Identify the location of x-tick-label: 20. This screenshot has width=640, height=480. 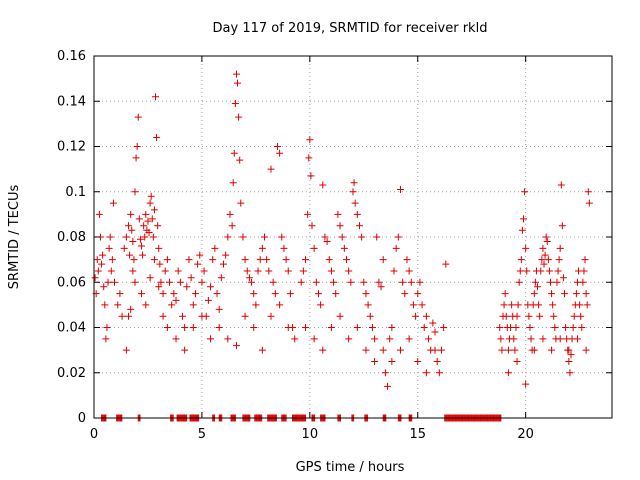
(525, 434).